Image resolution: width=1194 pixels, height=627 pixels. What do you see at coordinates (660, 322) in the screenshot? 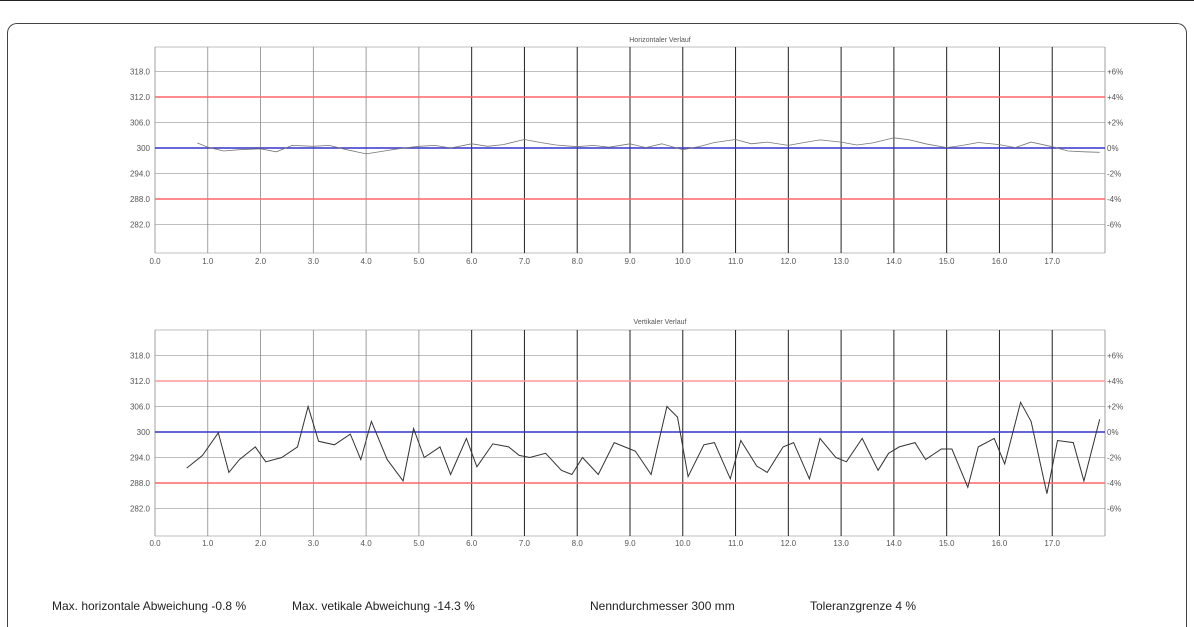
I see `chart-title: Vertikaler Verlauf` at bounding box center [660, 322].